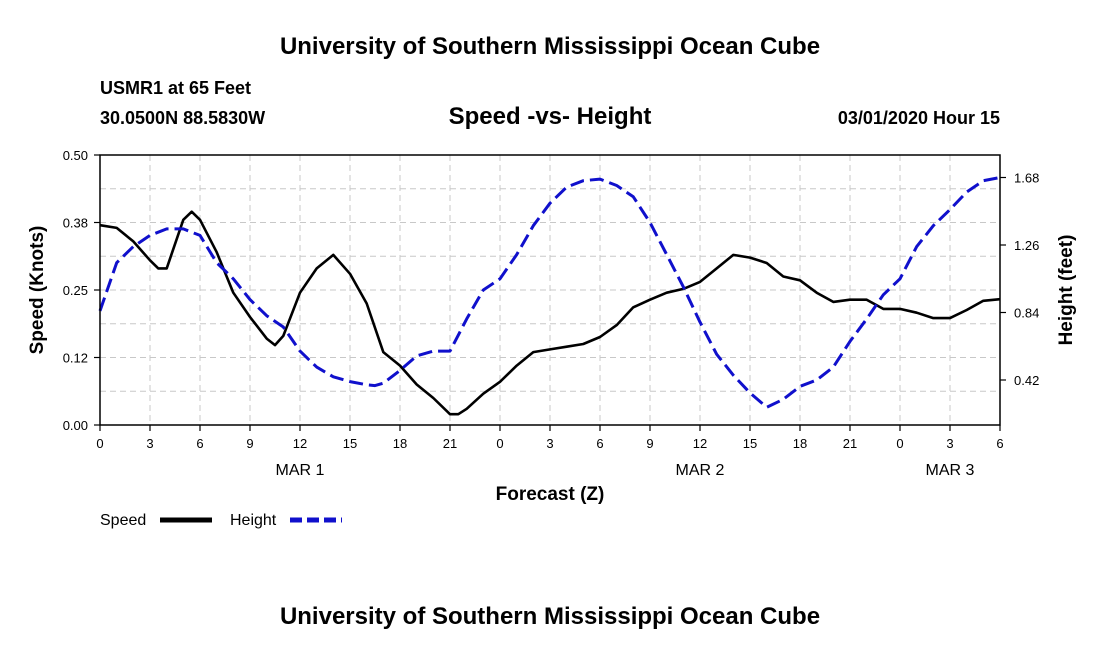 This screenshot has width=1100, height=650. I want to click on x-axis-label: Forecast (Z), so click(550, 494).